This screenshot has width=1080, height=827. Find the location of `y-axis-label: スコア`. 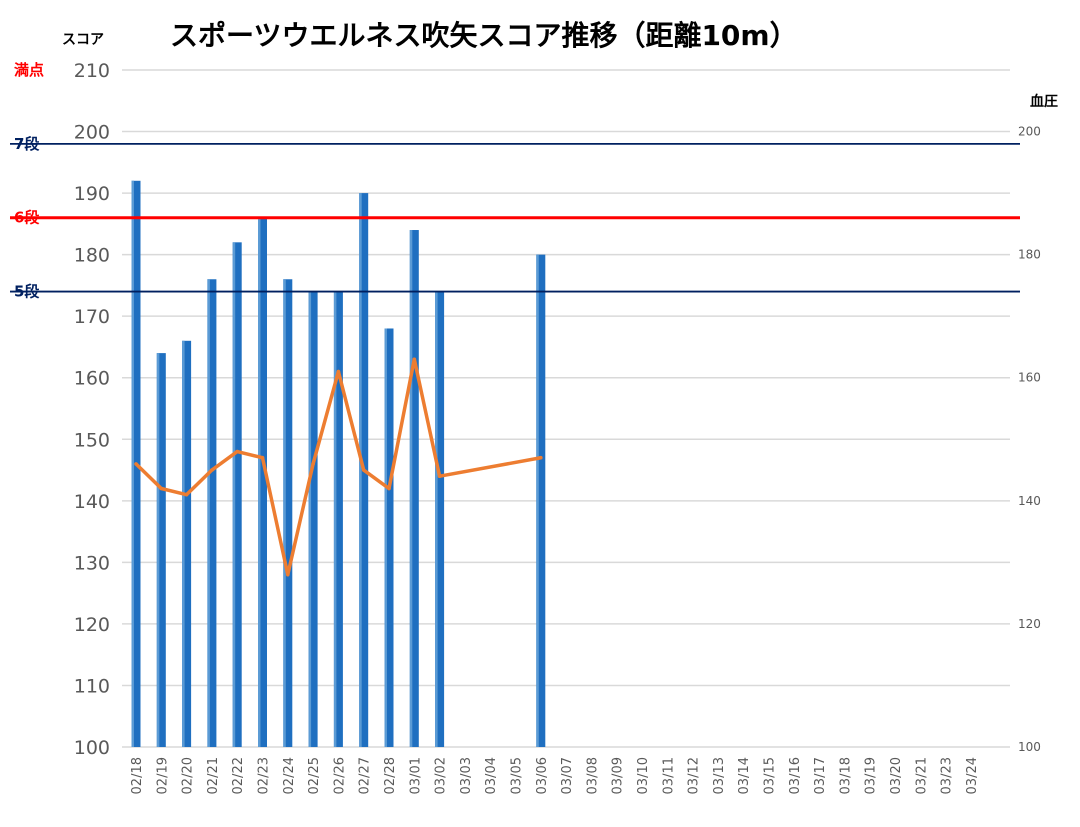

y-axis-label: スコア is located at coordinates (83, 40).